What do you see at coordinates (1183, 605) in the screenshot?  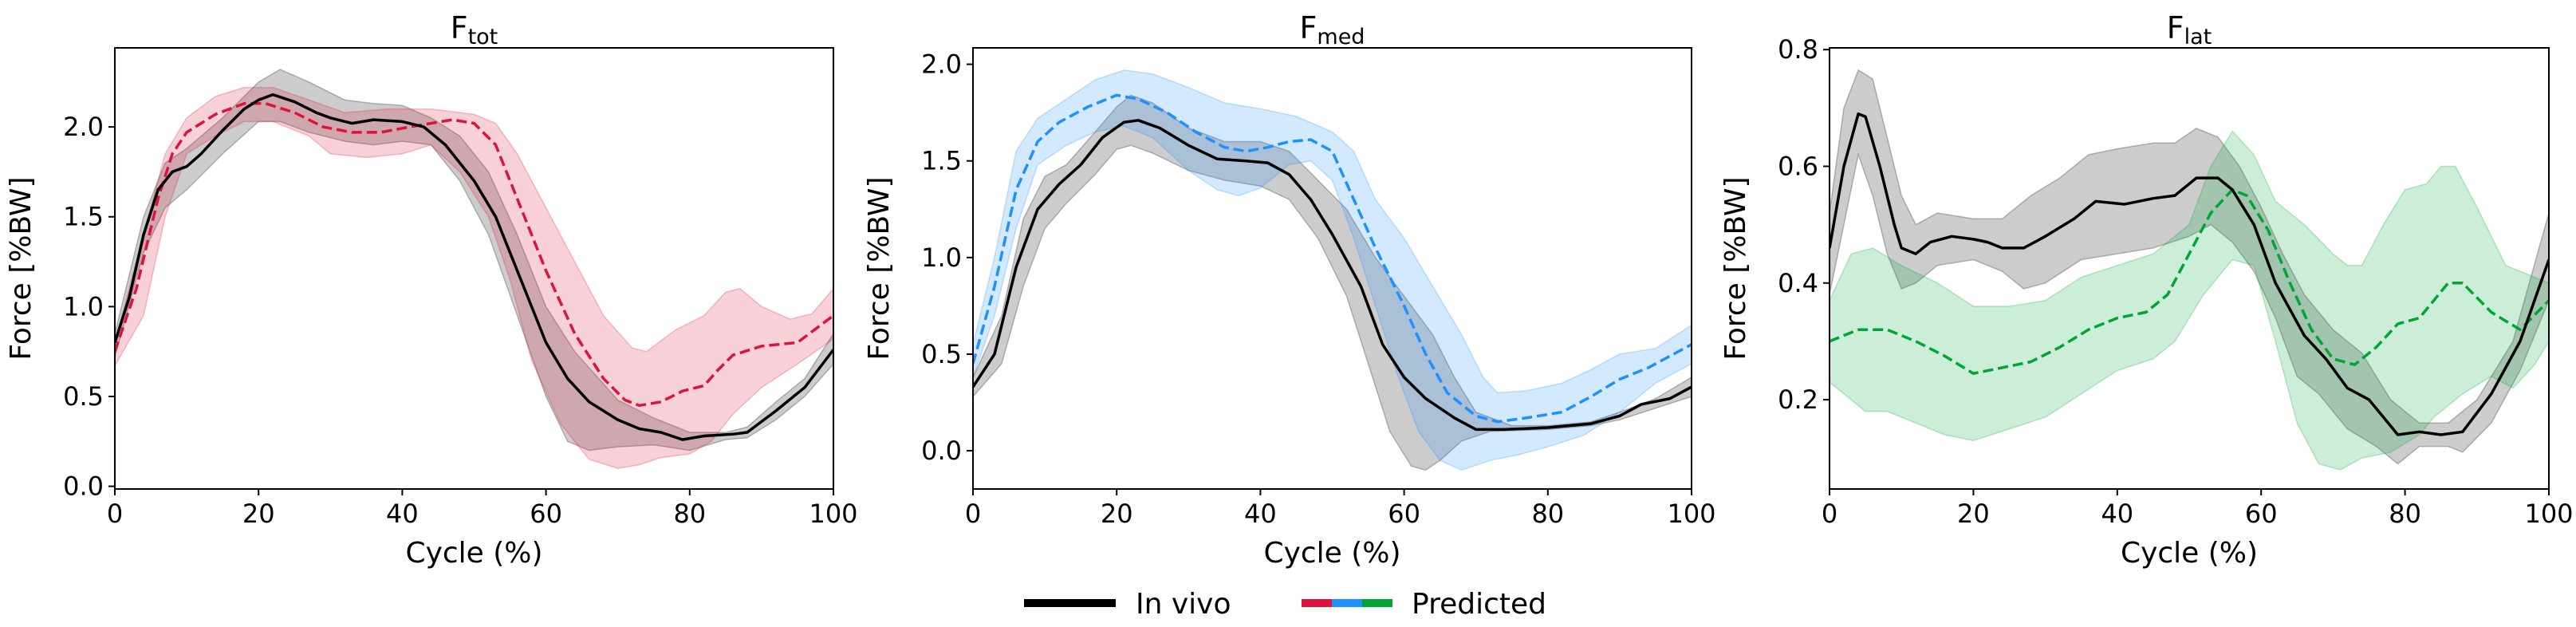 I see `legend-in-vivo-label: In vivo` at bounding box center [1183, 605].